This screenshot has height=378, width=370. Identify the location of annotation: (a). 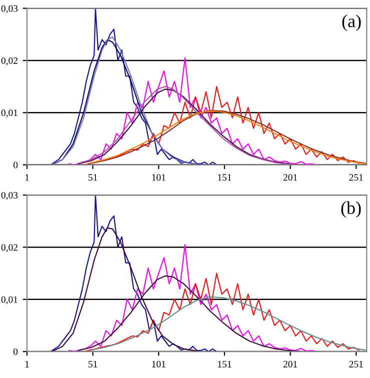
(351, 22).